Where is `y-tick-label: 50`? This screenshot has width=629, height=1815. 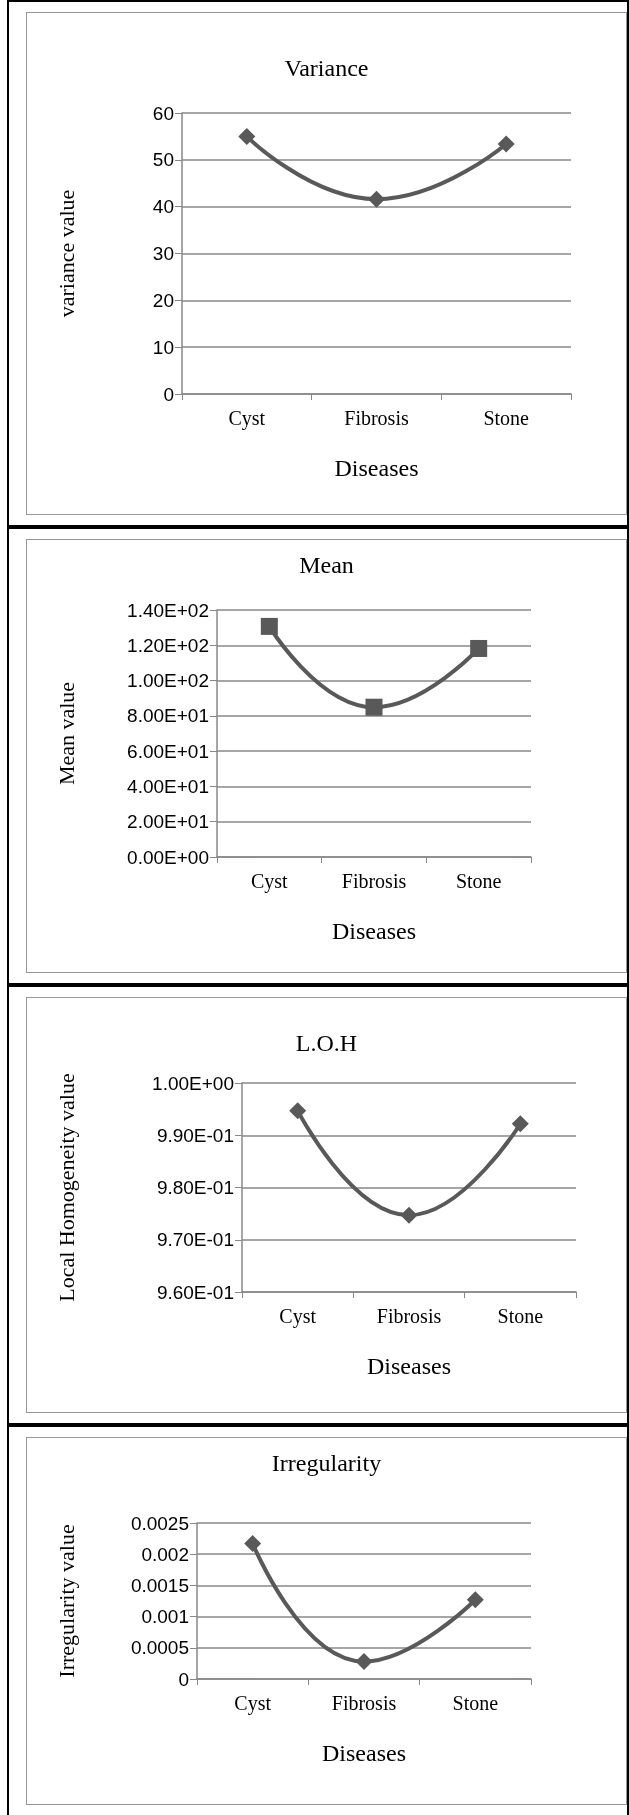 y-tick-label: 50 is located at coordinates (163, 160).